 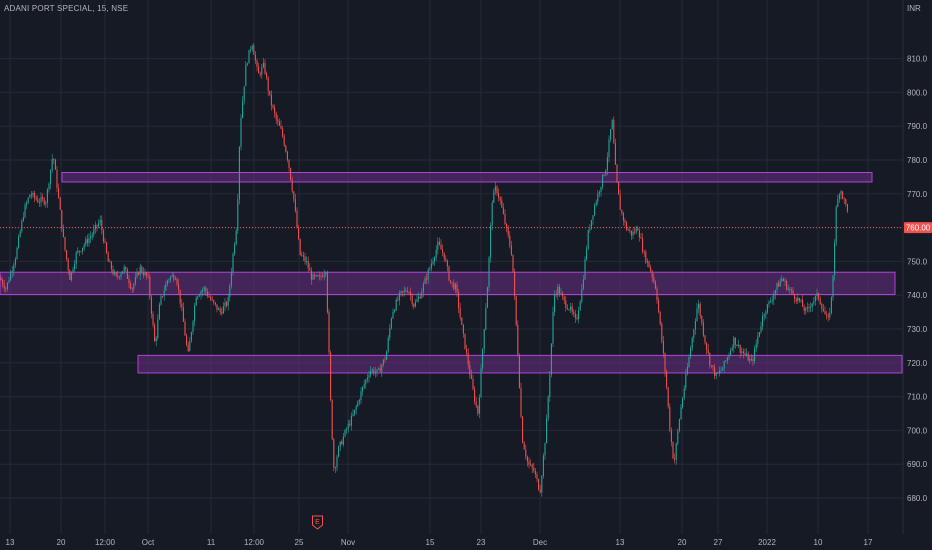 I want to click on symbol-title: ADANI PORT SPECIAL, 15, NSE, so click(x=66, y=8).